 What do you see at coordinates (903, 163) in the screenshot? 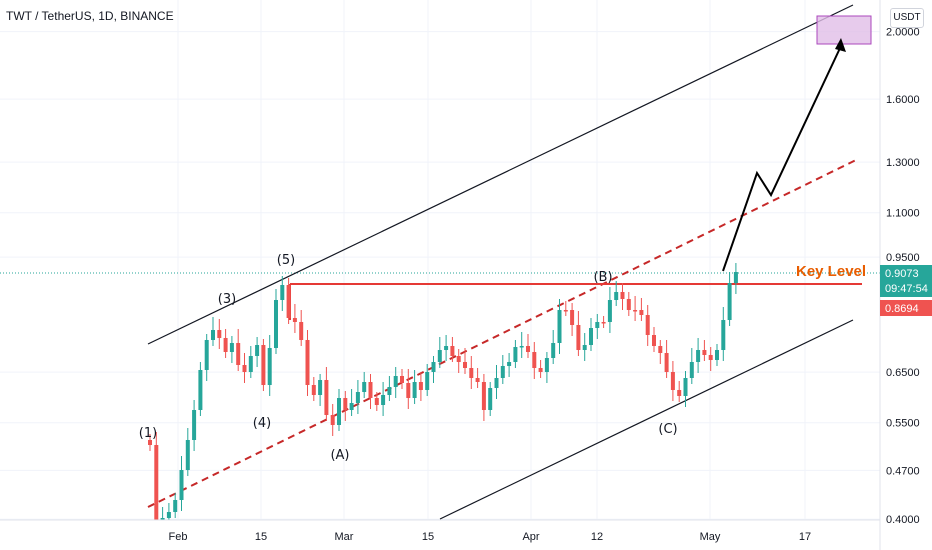
I see `y-tick-label: 1.3000` at bounding box center [903, 163].